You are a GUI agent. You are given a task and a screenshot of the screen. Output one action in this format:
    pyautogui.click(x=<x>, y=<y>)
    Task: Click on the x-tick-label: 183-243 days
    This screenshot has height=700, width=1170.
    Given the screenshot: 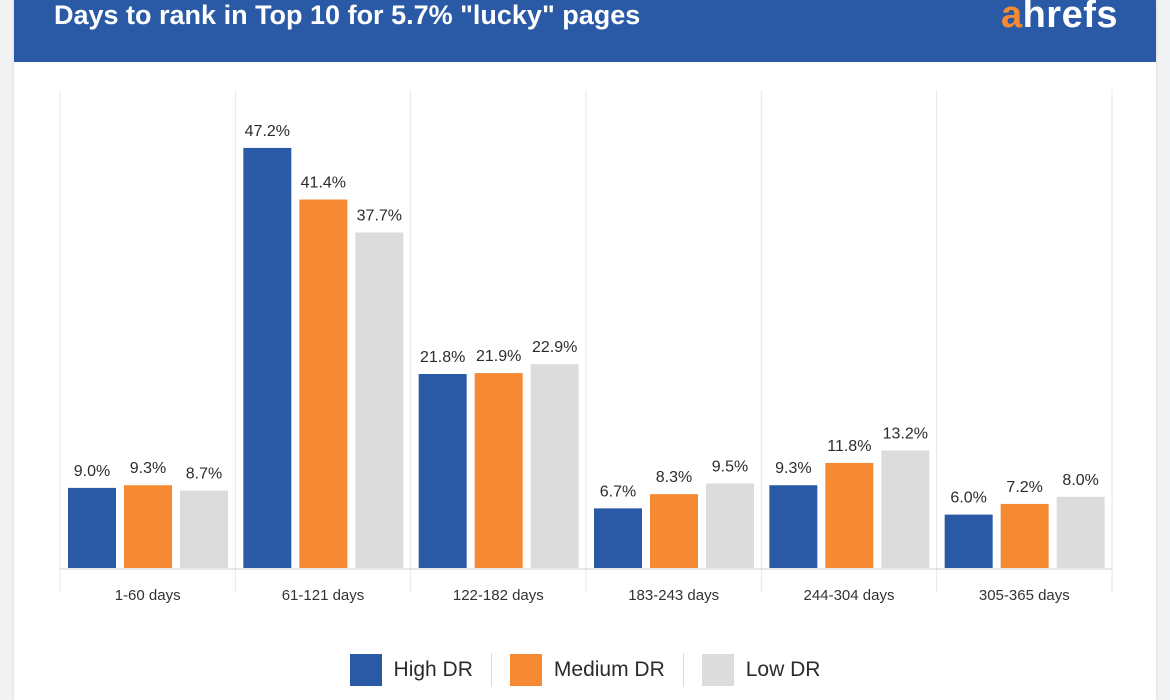 What is the action you would take?
    pyautogui.click(x=673, y=595)
    